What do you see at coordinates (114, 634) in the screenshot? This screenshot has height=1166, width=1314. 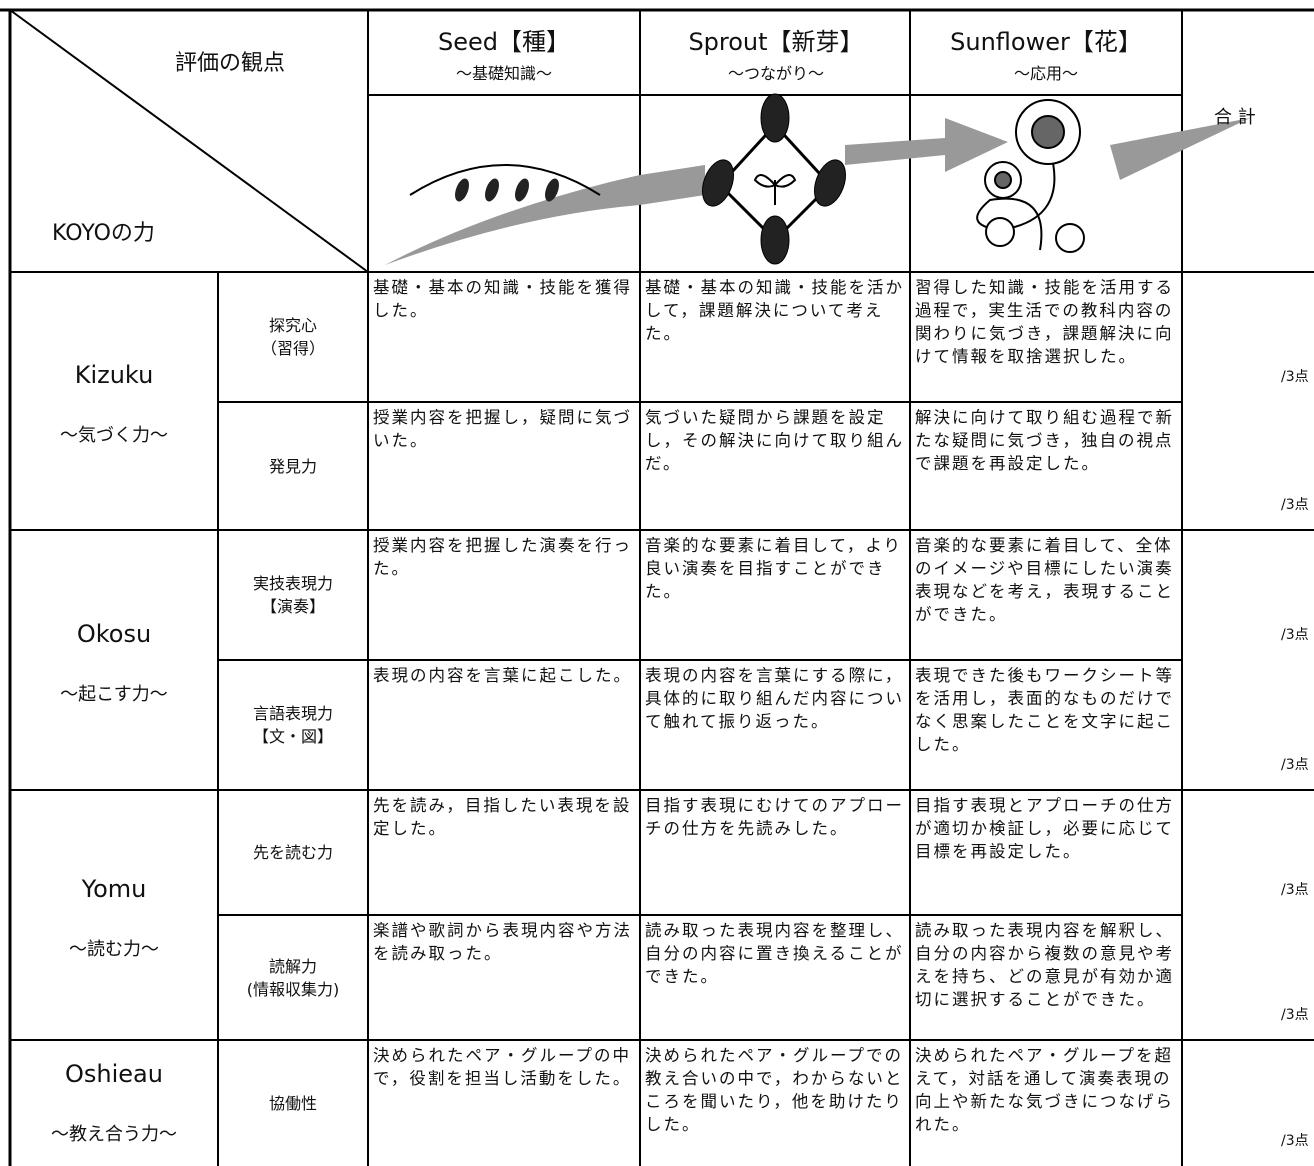 I see `group-name: Okosu` at bounding box center [114, 634].